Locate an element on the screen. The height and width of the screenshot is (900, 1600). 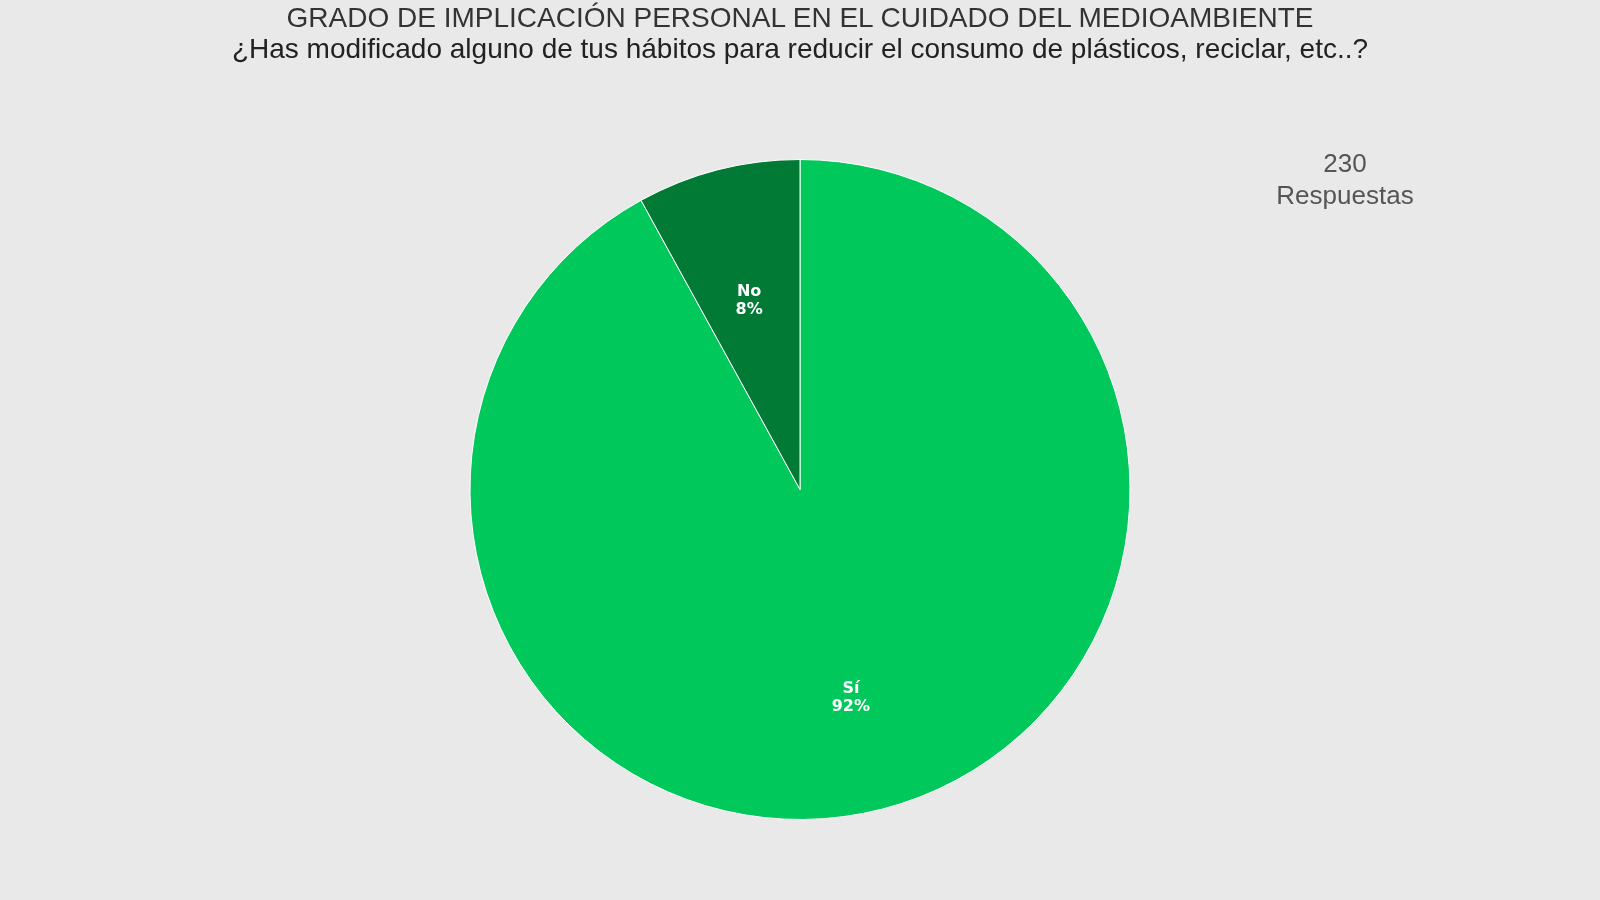
slice-label: Sí is located at coordinates (851, 687).